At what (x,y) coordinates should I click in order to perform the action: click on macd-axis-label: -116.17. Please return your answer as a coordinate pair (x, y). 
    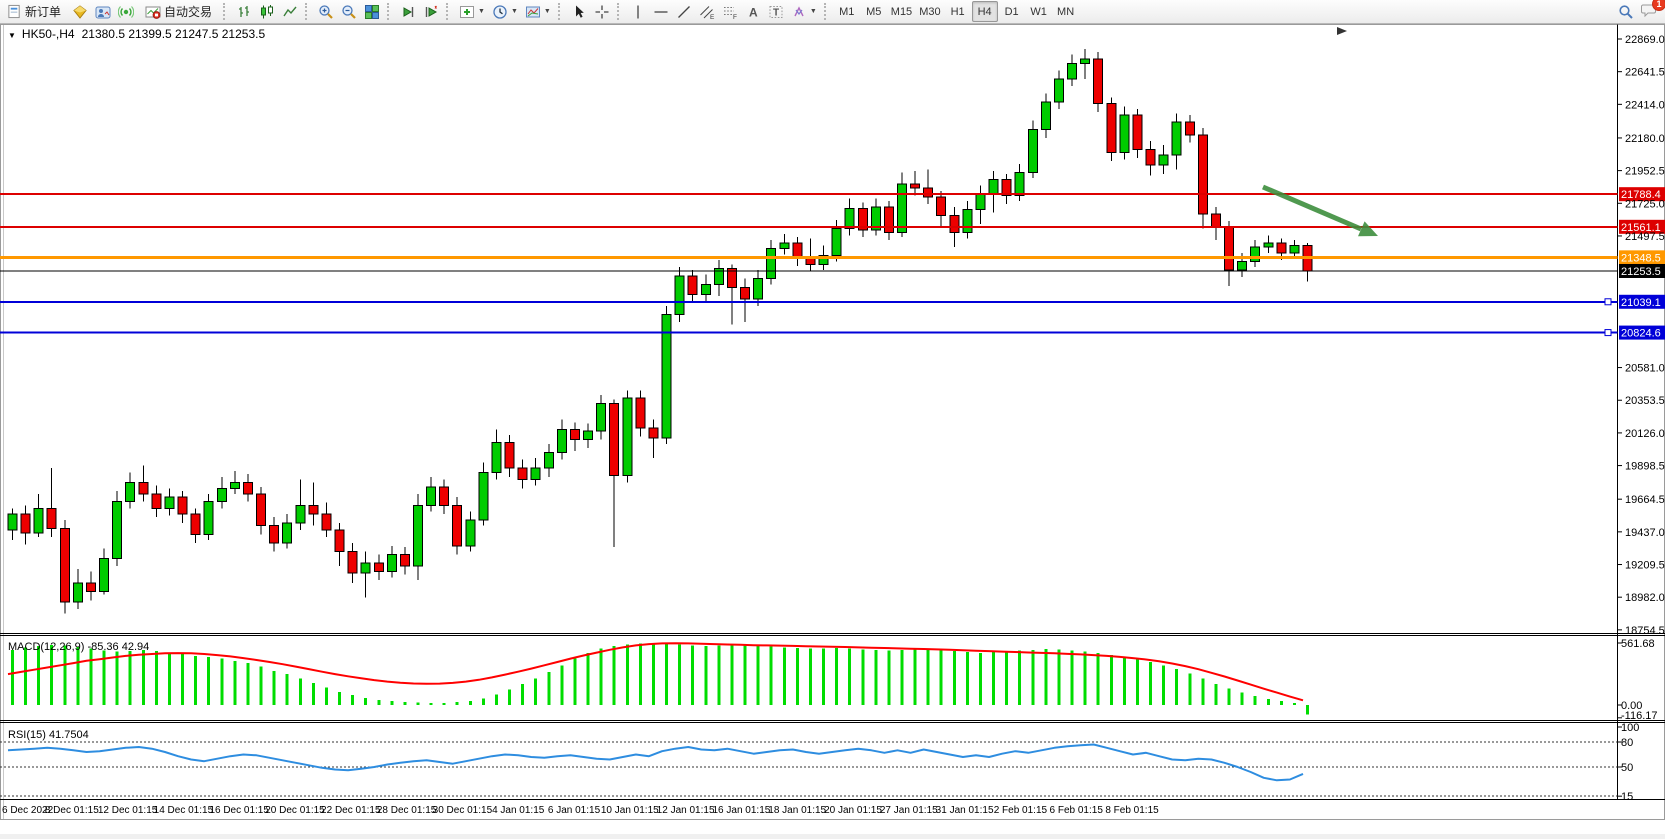
    Looking at the image, I should click on (1639, 716).